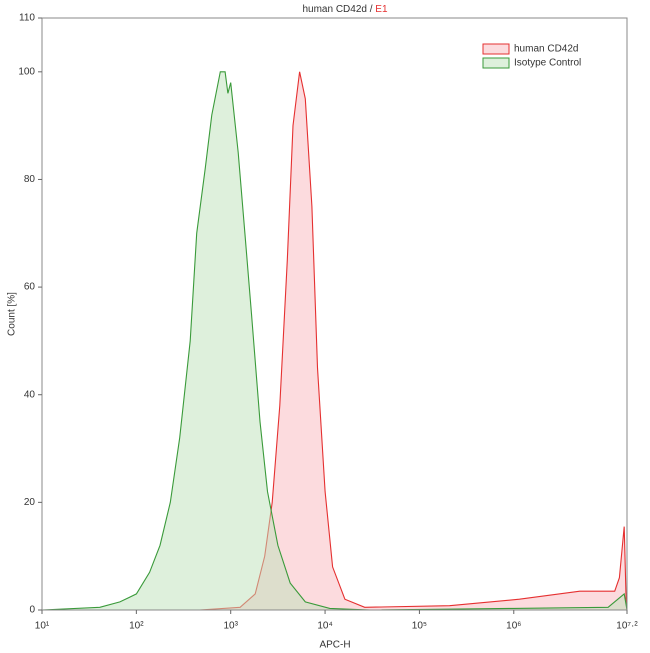 The width and height of the screenshot is (650, 653). Describe the element at coordinates (30, 287) in the screenshot. I see `y-tick-label: 60` at that location.